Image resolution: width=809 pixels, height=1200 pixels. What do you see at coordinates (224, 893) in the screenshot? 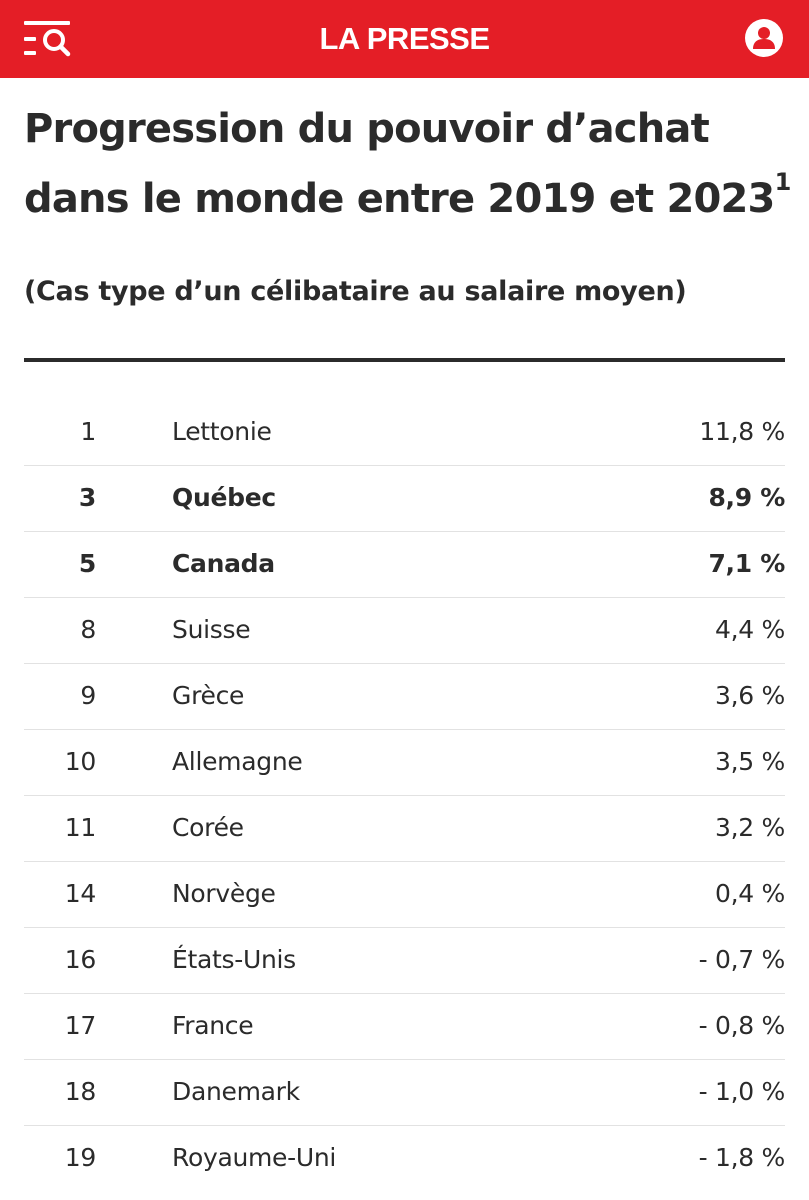
I see `country-cell: Norvège` at bounding box center [224, 893].